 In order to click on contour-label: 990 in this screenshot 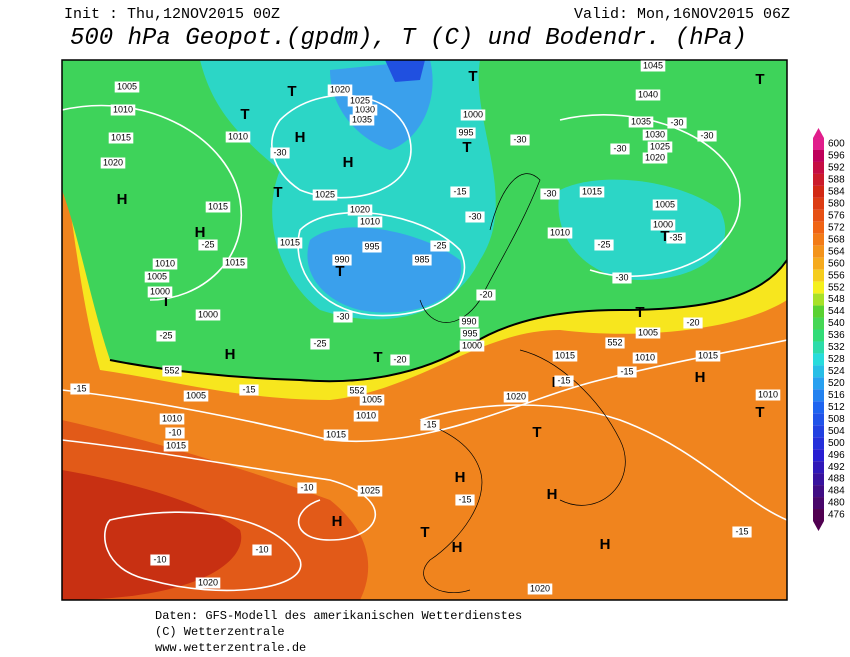, I will do `click(468, 321)`.